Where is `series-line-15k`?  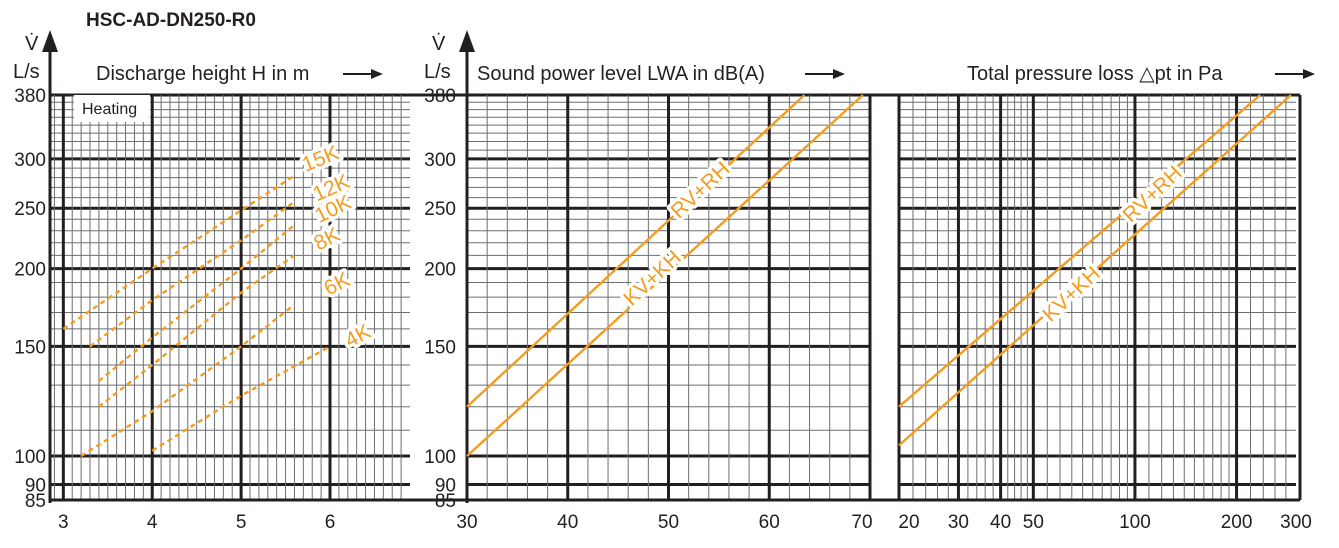
series-line-15k is located at coordinates (179, 252).